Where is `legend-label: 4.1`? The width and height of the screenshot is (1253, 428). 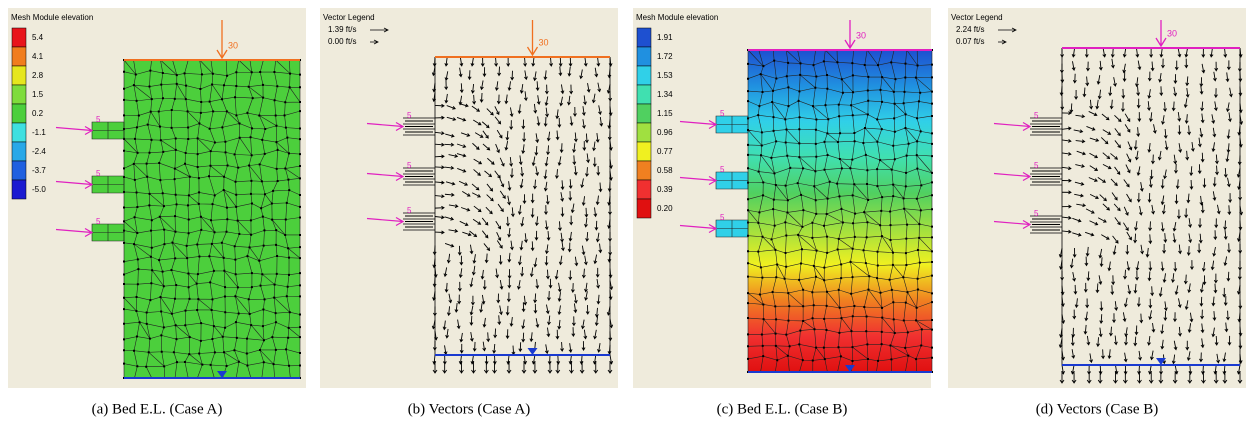 legend-label: 4.1 is located at coordinates (38, 56).